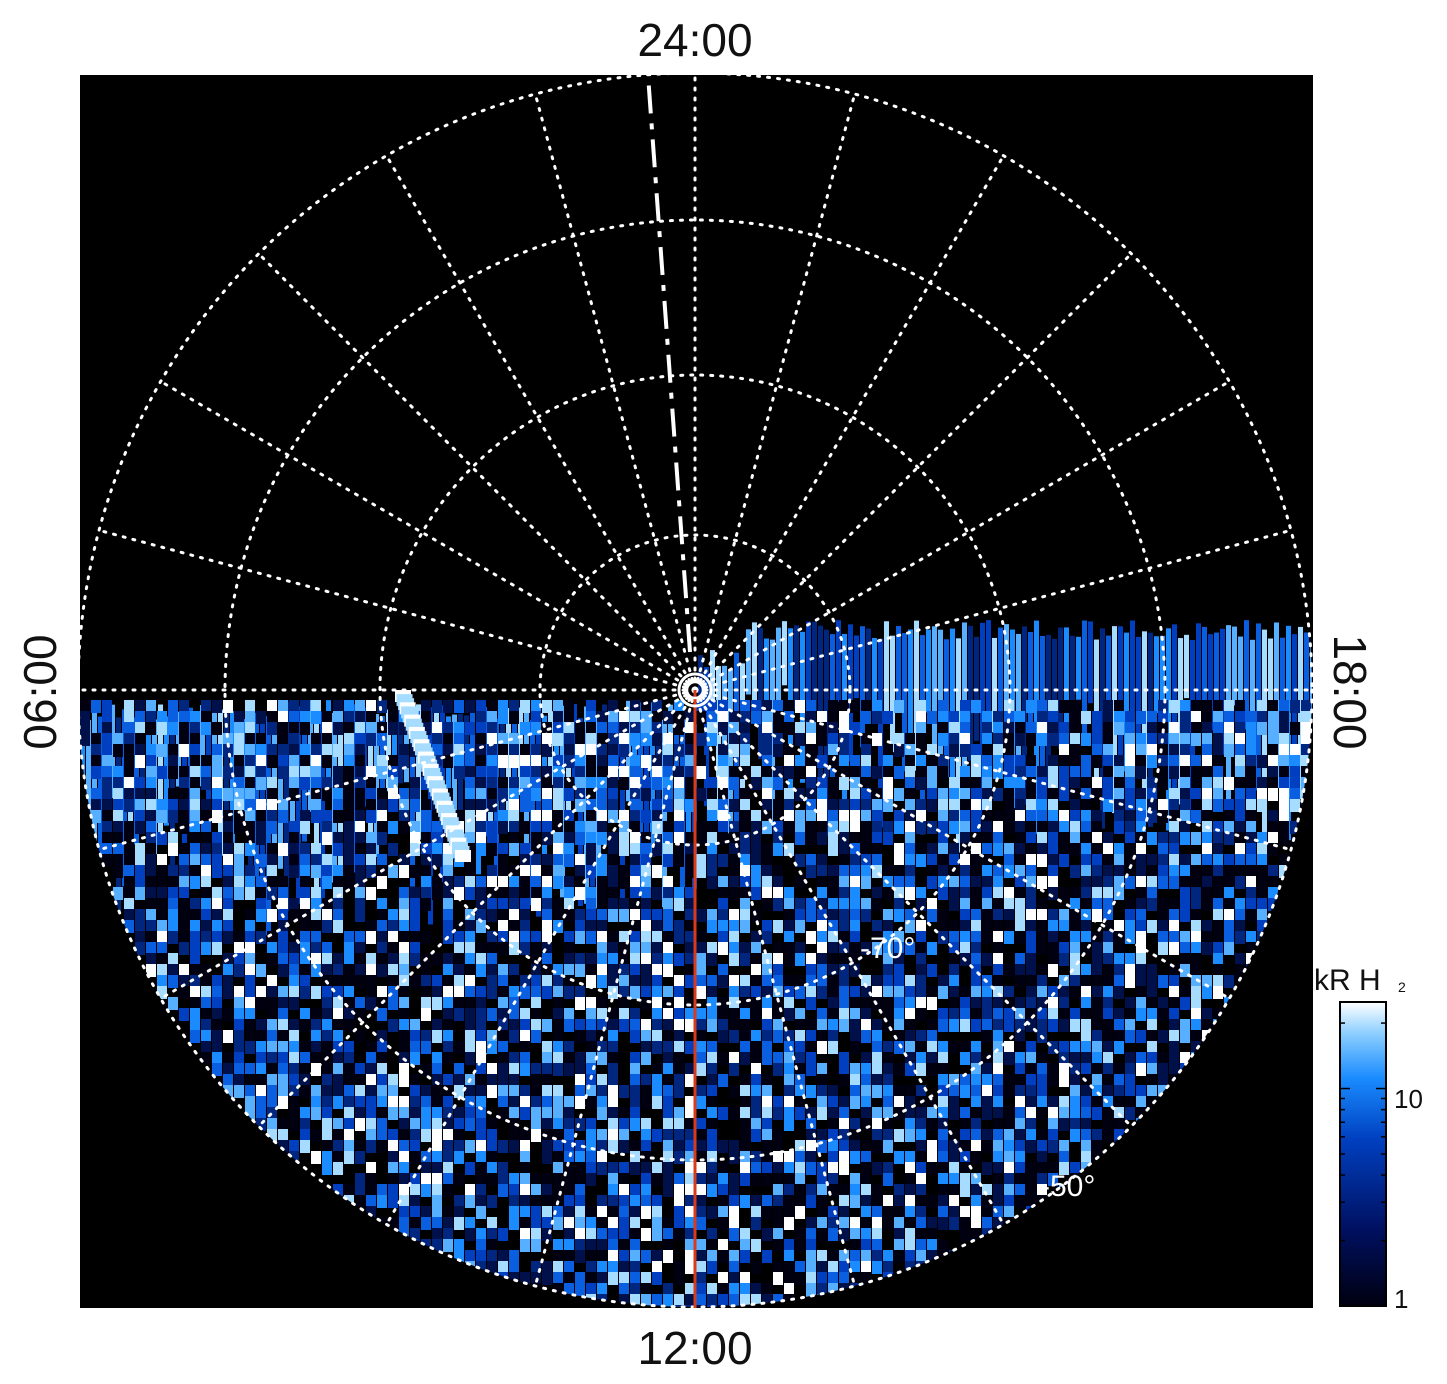  Describe the element at coordinates (463, 856) in the screenshot. I see `emission-arc-segment` at that location.